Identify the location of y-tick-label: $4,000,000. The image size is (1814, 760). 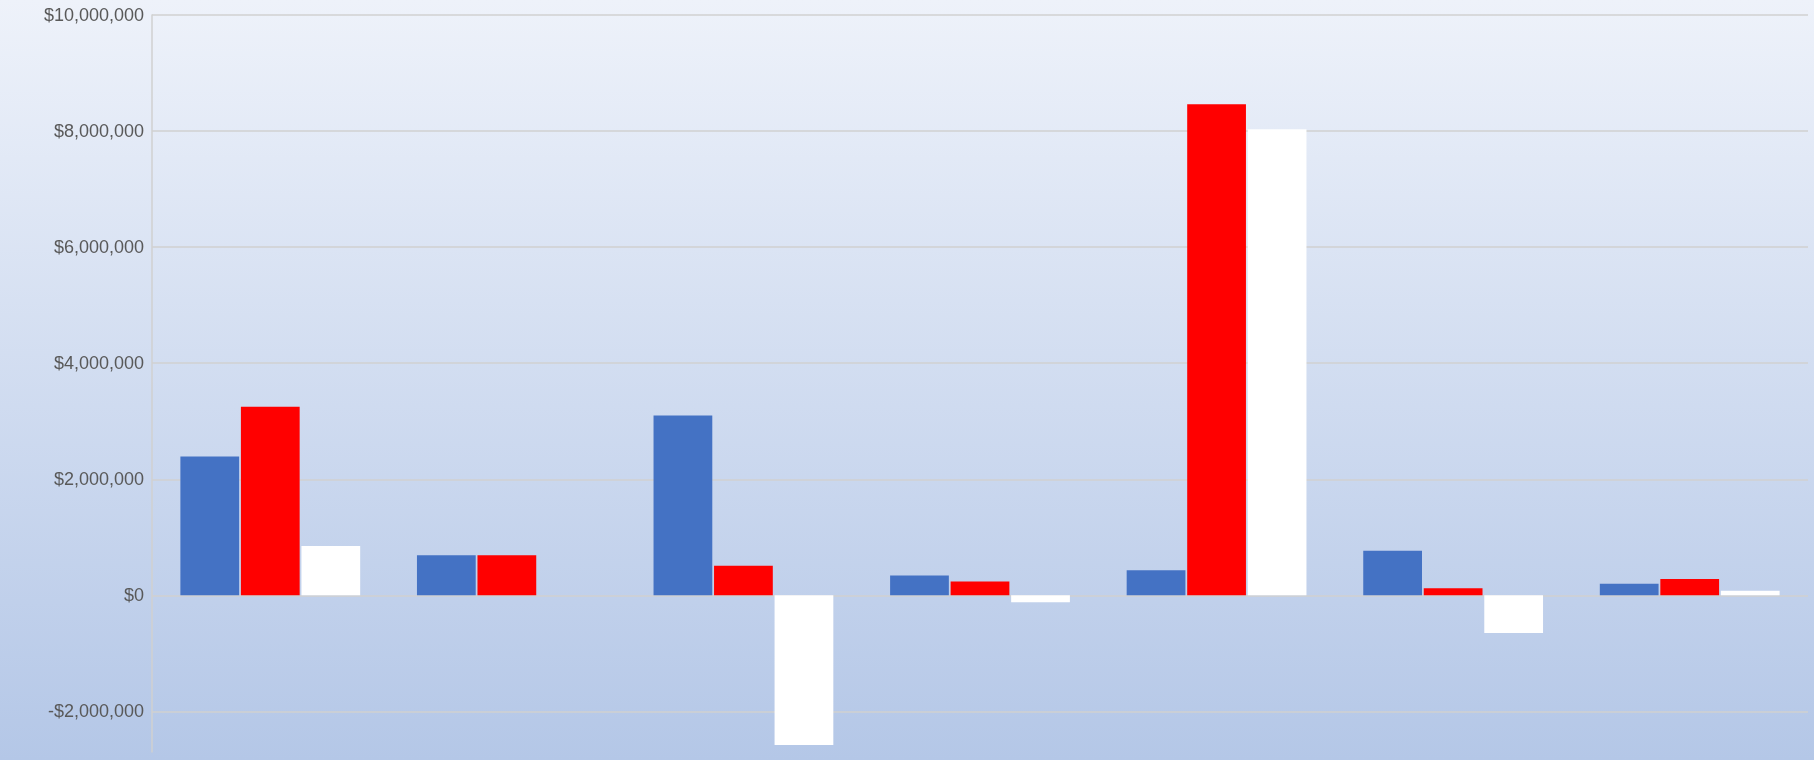
(98, 363).